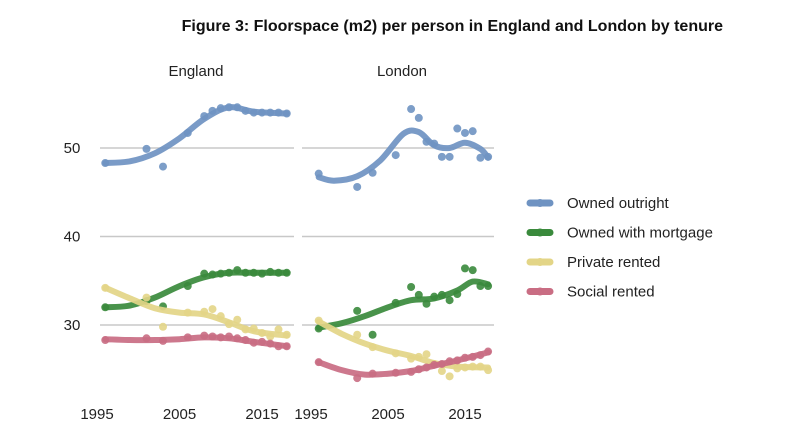 This screenshot has height=445, width=810. What do you see at coordinates (357, 378) in the screenshot?
I see `point-london-social-rented-2001` at bounding box center [357, 378].